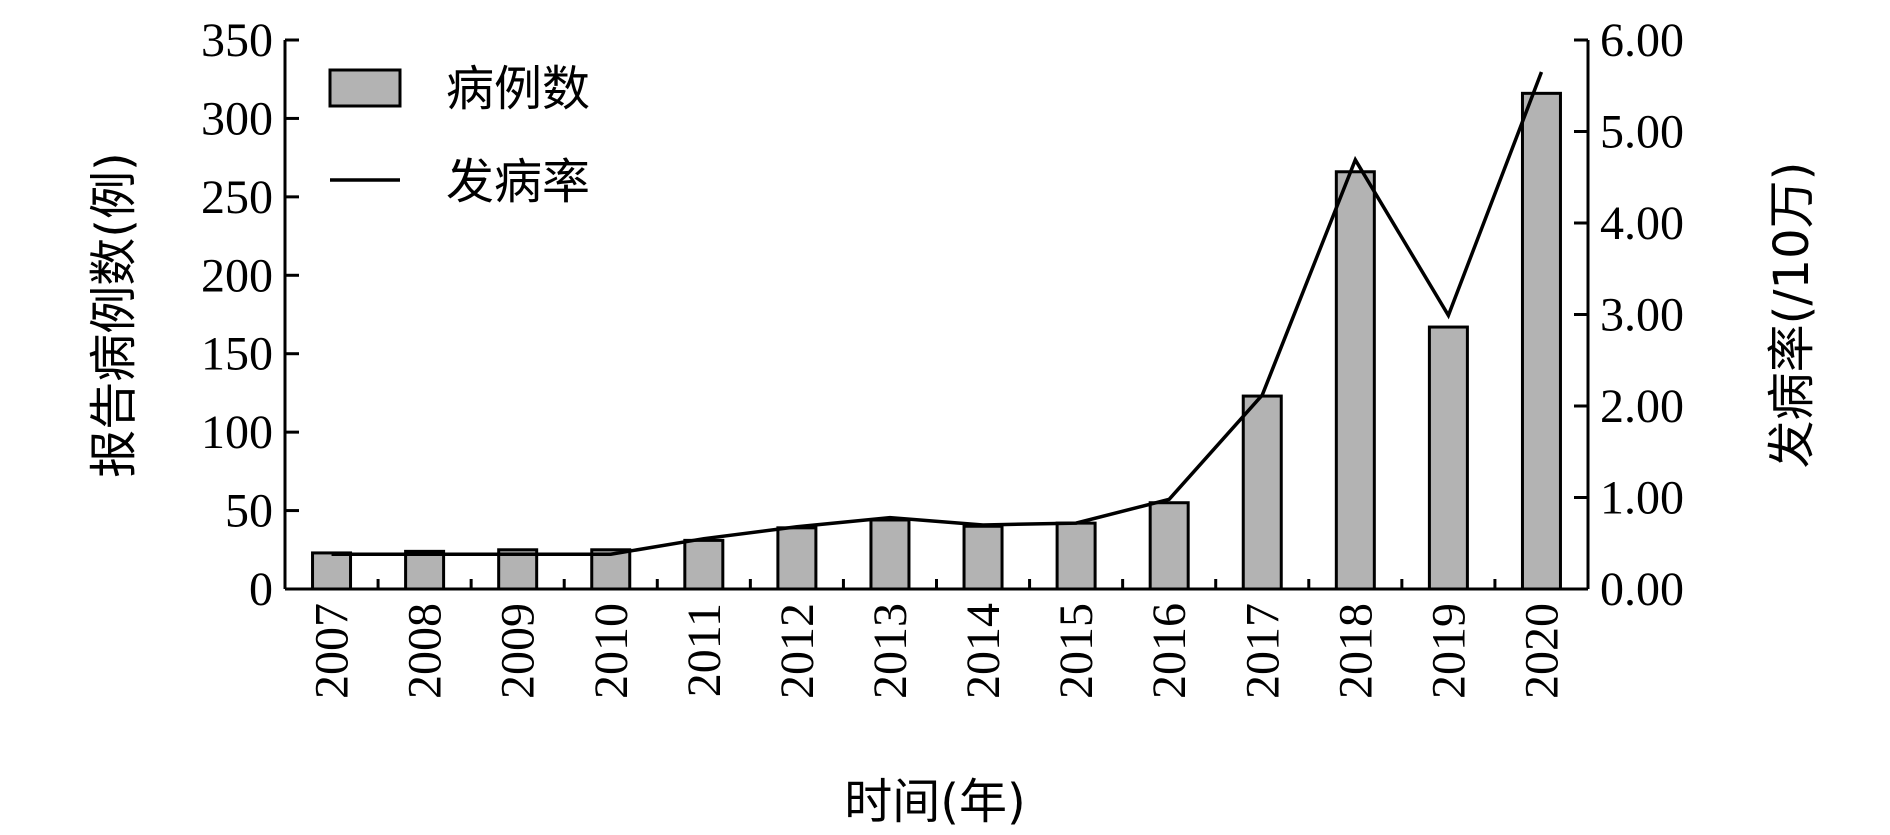 This screenshot has width=1890, height=835. I want to click on x-axis-title: 时间(年), so click(934, 802).